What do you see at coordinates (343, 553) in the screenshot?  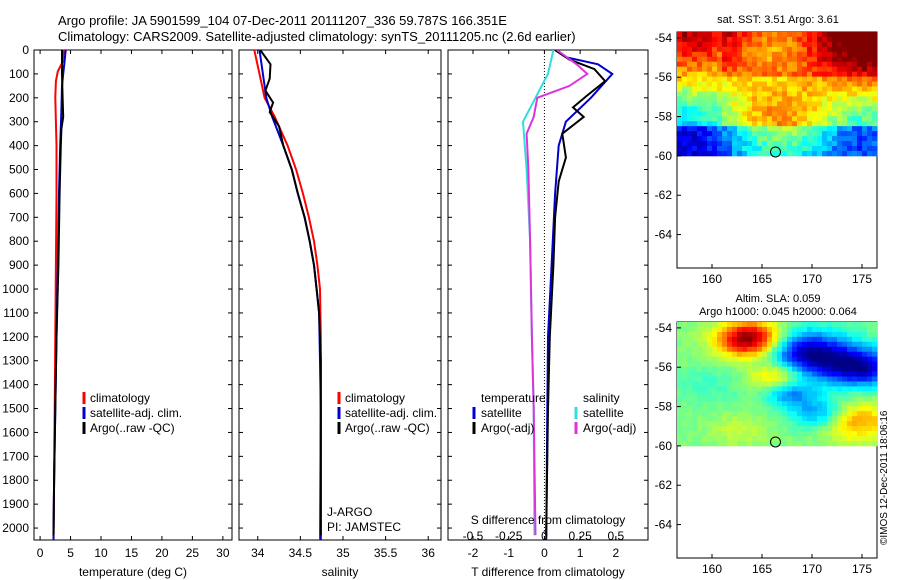 I see `x-tick-label: 35` at bounding box center [343, 553].